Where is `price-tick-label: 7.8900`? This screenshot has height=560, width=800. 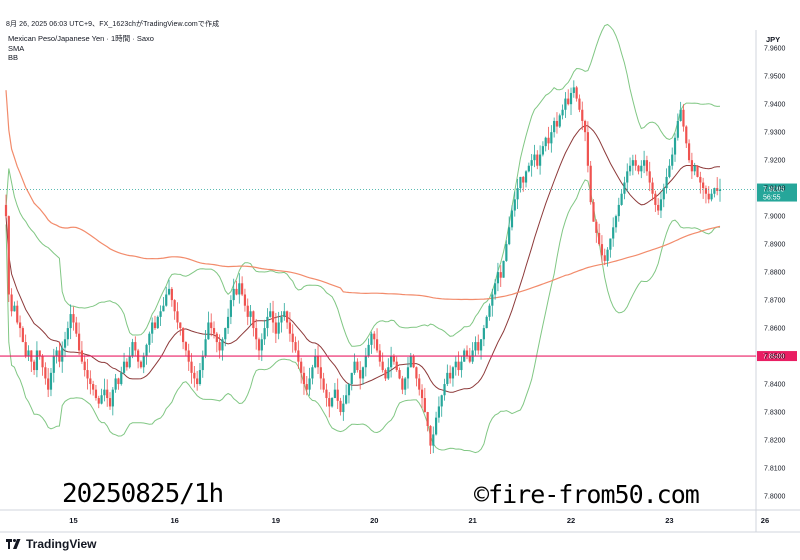
price-tick-label: 7.8900 is located at coordinates (775, 245).